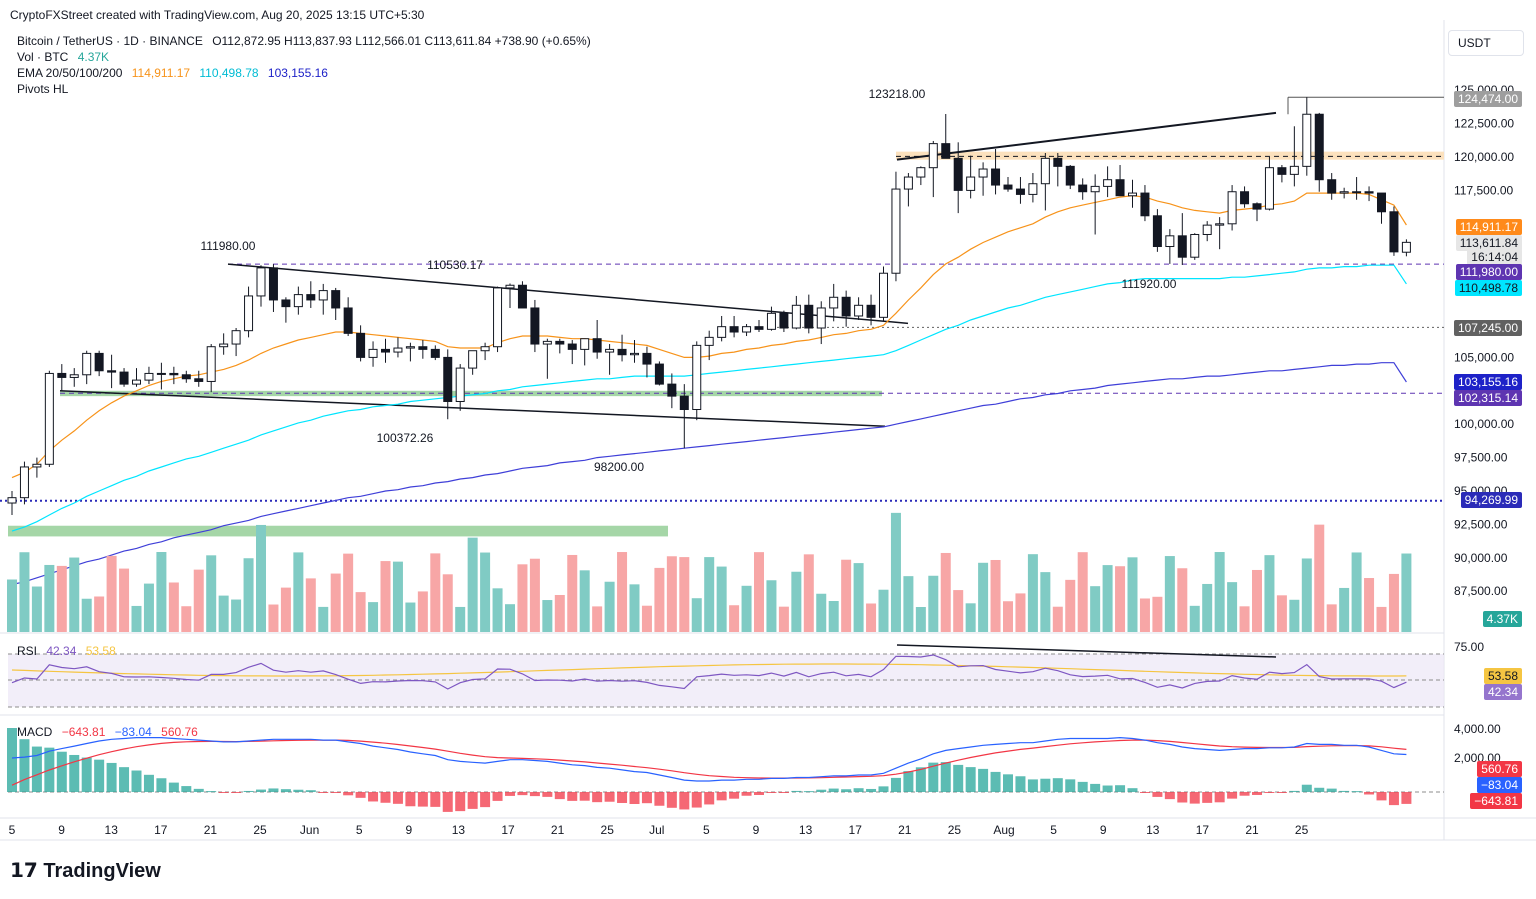 The image size is (1536, 899). What do you see at coordinates (110, 41) in the screenshot?
I see `symbol-name: Bitcoin / TetherUS · 1D · BINANCE` at bounding box center [110, 41].